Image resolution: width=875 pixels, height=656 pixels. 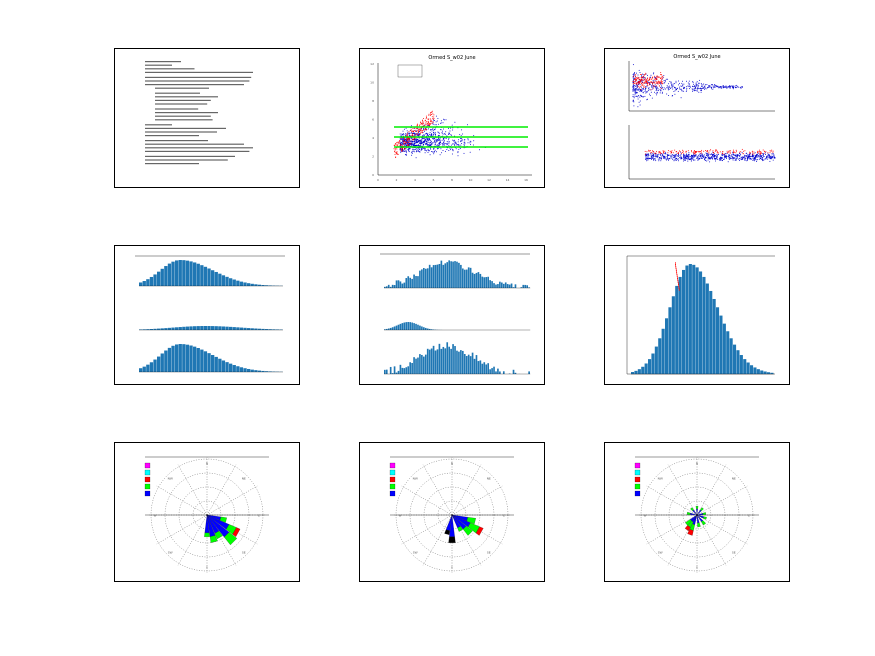 I want to click on slide-thumbnail-2: Ormed S_w02 June 12 10 8 6 4 2 0 0 2 4 6 8 10 12 14 16, so click(x=452, y=118).